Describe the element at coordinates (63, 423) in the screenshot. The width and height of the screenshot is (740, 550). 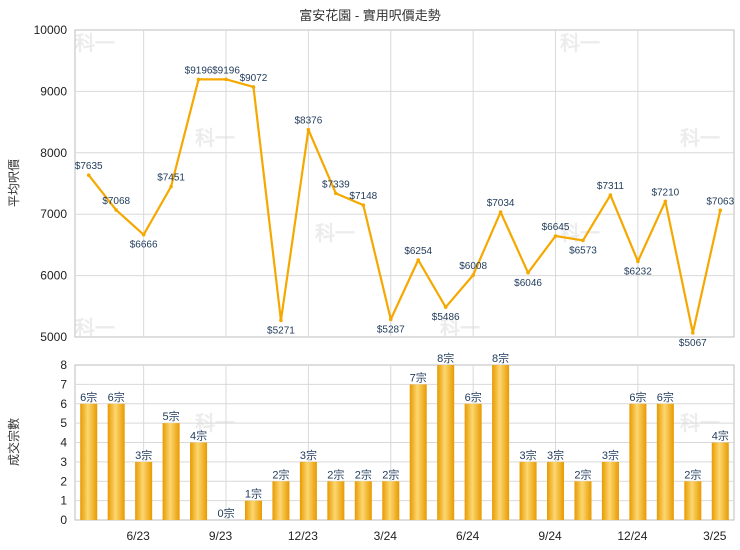
I see `count-y-tick-label: 5` at that location.